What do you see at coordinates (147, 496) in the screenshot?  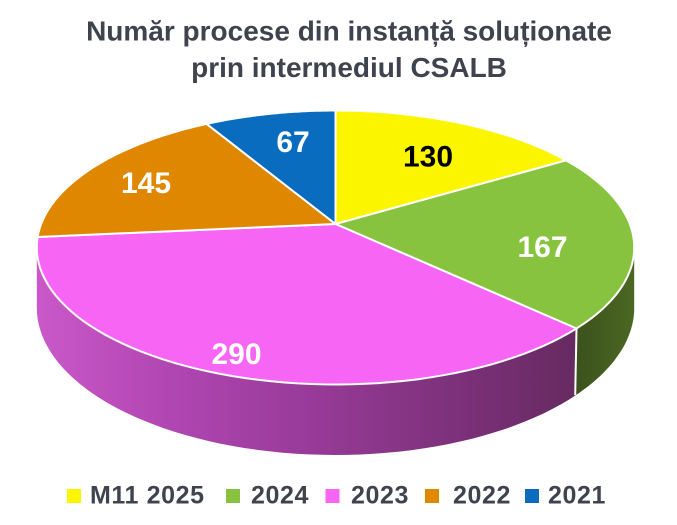 I see `svg-text: M11 2025` at bounding box center [147, 496].